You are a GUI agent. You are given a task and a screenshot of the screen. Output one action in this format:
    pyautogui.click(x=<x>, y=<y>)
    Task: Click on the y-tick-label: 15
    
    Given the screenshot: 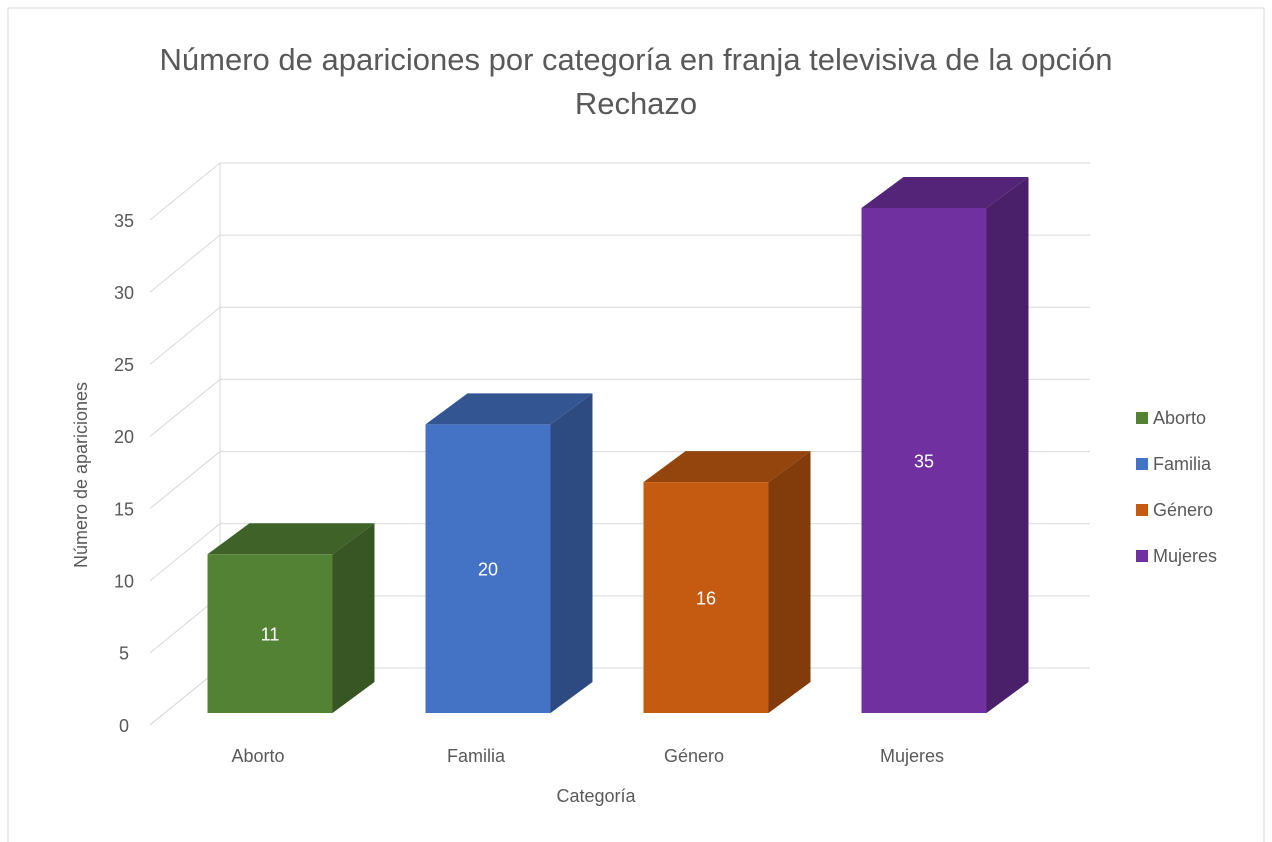 What is the action you would take?
    pyautogui.click(x=124, y=509)
    